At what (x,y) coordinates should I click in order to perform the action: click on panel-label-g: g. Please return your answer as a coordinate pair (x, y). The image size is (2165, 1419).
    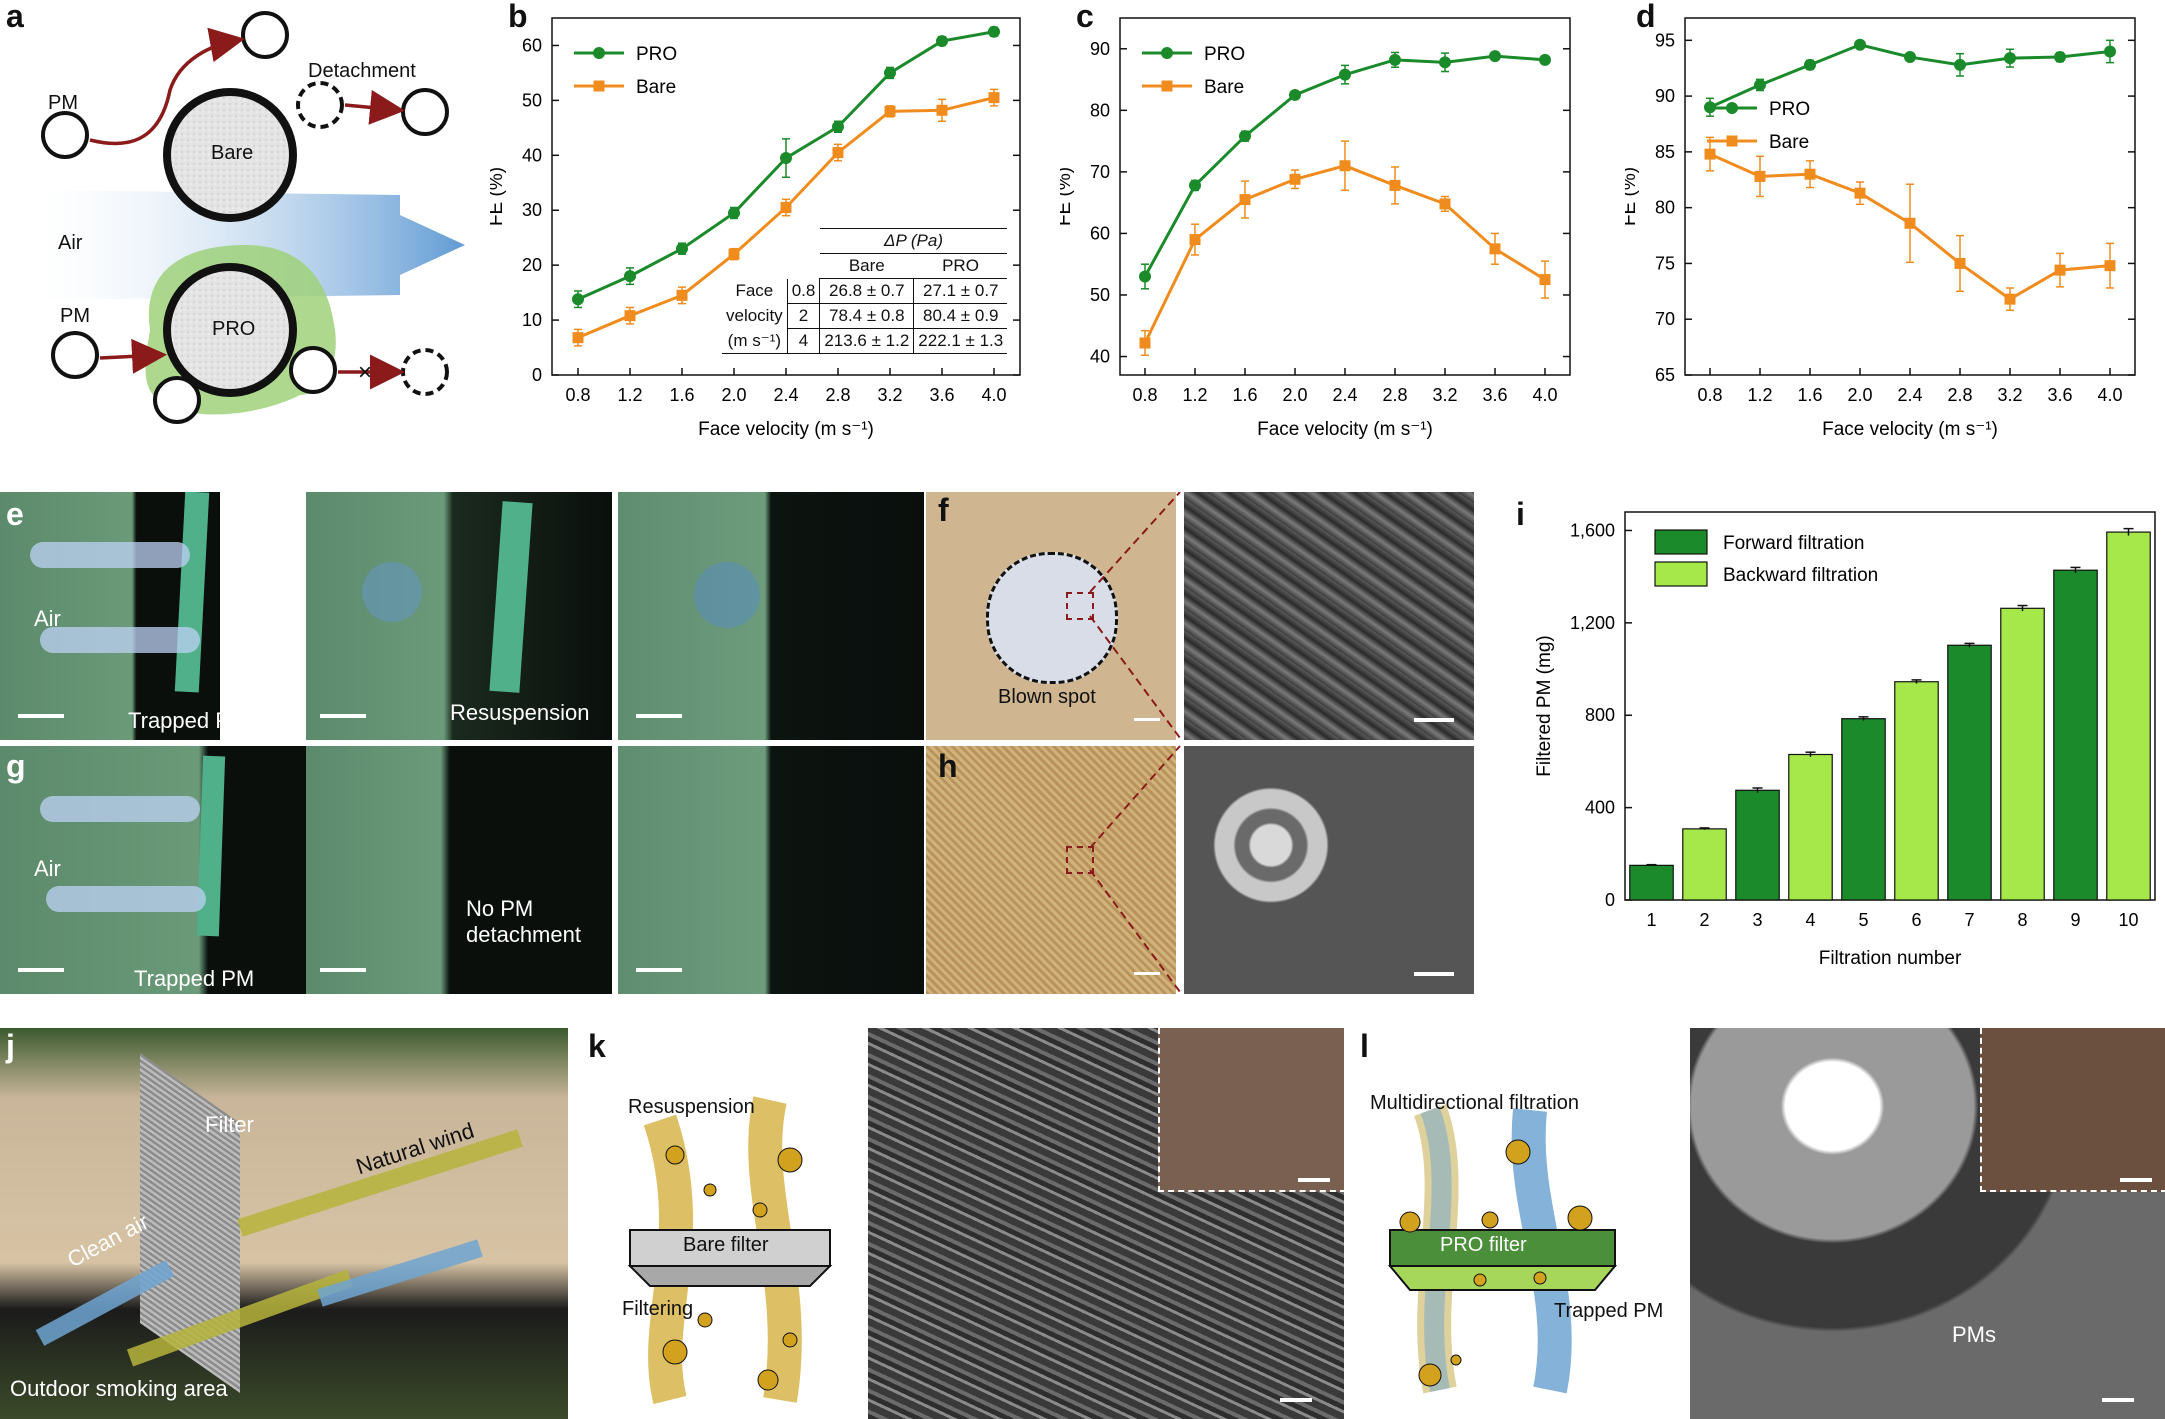
    Looking at the image, I should click on (16, 766).